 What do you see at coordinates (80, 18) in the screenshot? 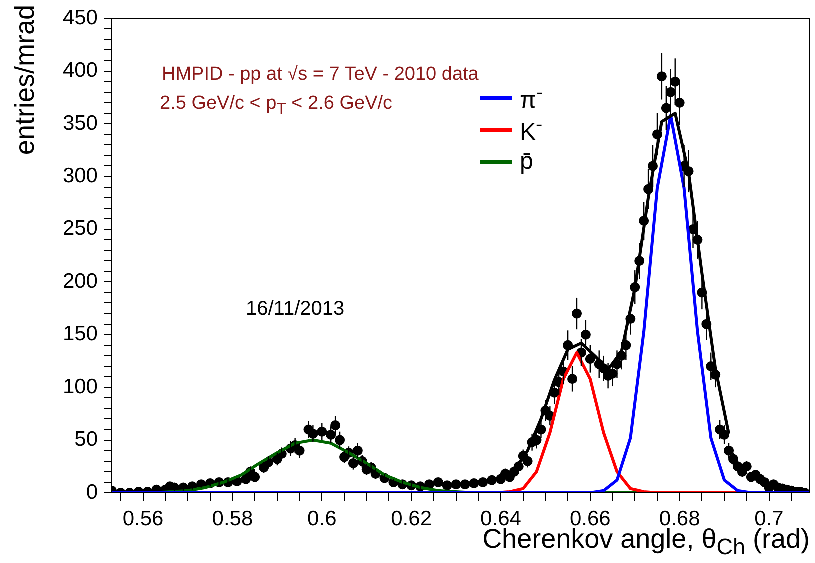
I see `y-tick-label: 450` at bounding box center [80, 18].